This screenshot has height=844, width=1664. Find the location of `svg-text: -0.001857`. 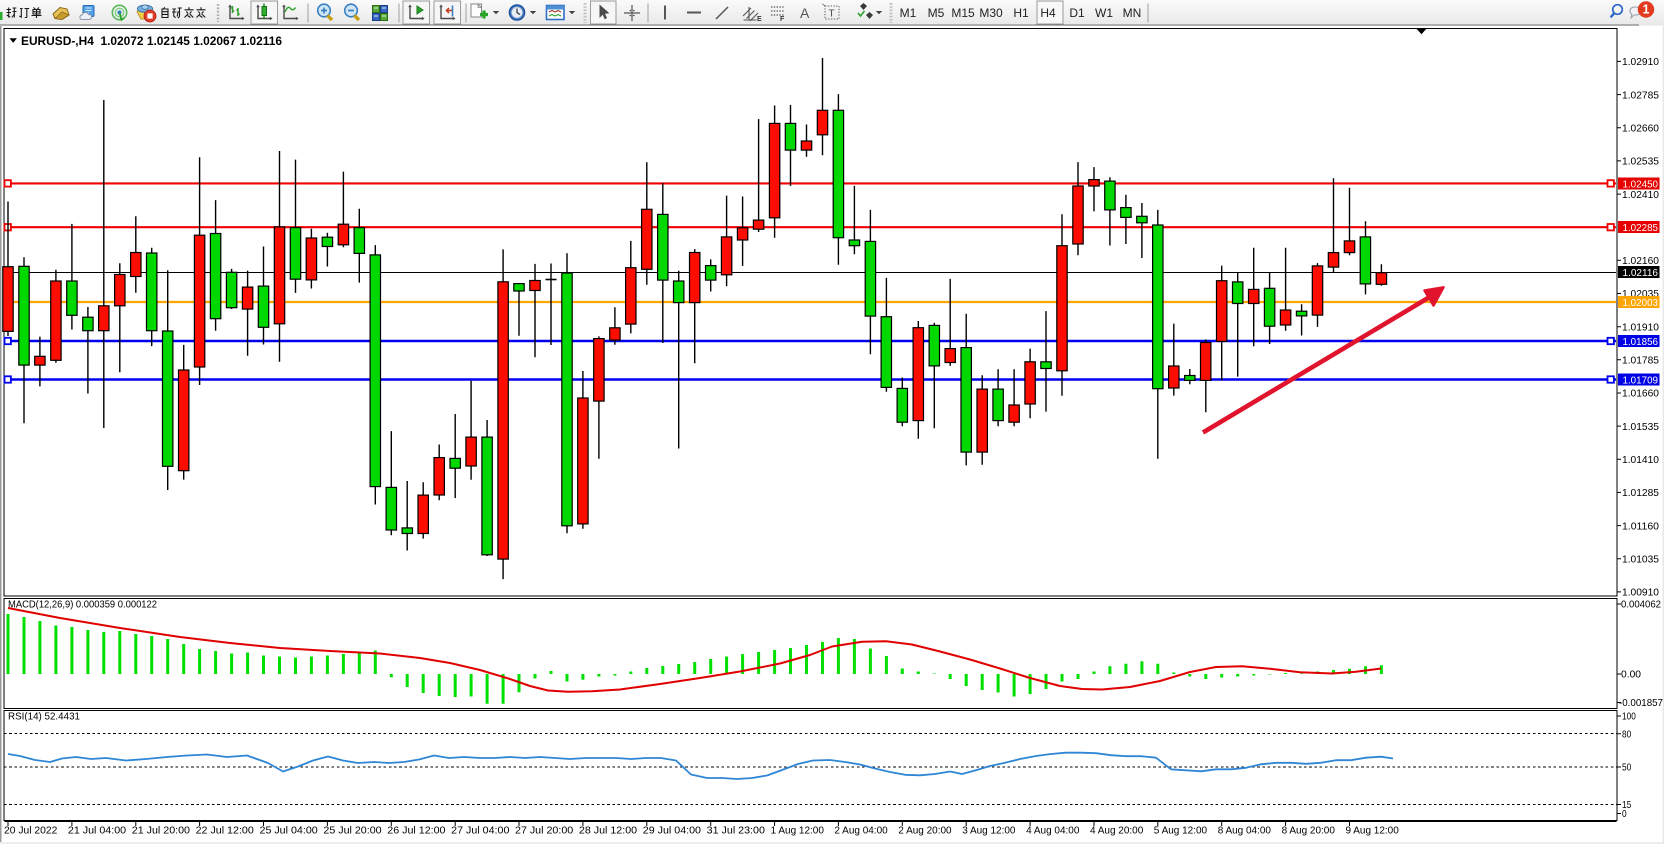

svg-text: -0.001857 is located at coordinates (1641, 703).